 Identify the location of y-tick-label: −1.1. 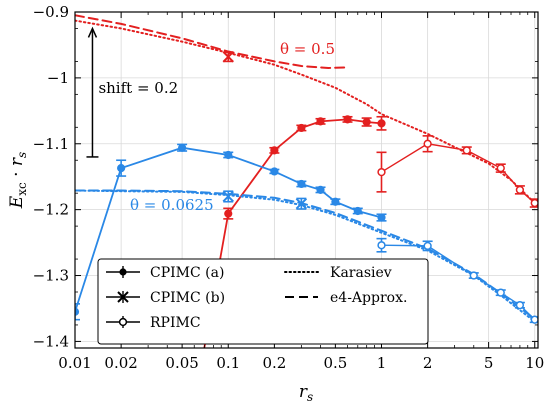
(51, 144).